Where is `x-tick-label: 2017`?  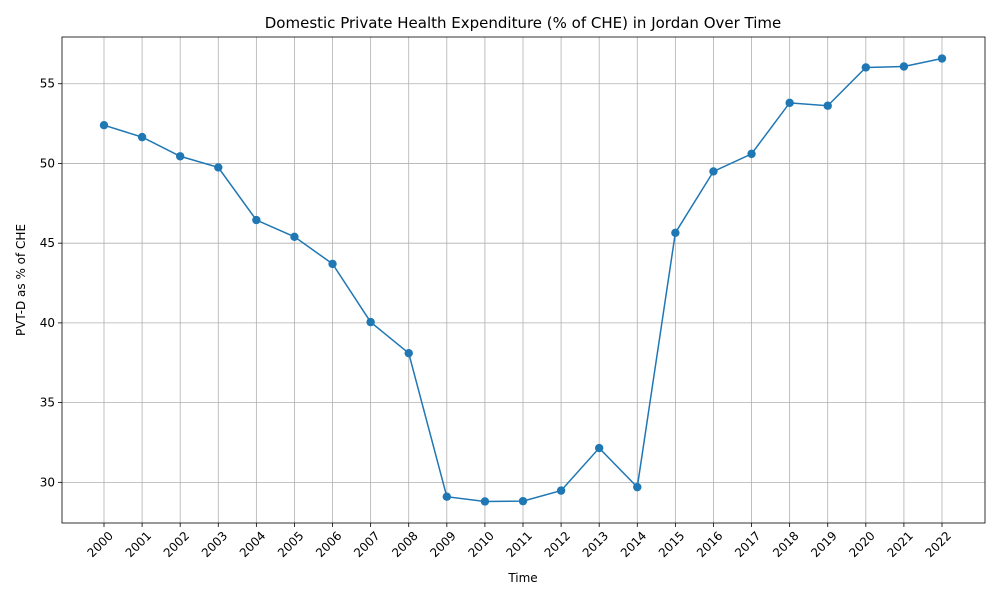
x-tick-label: 2017 is located at coordinates (747, 544).